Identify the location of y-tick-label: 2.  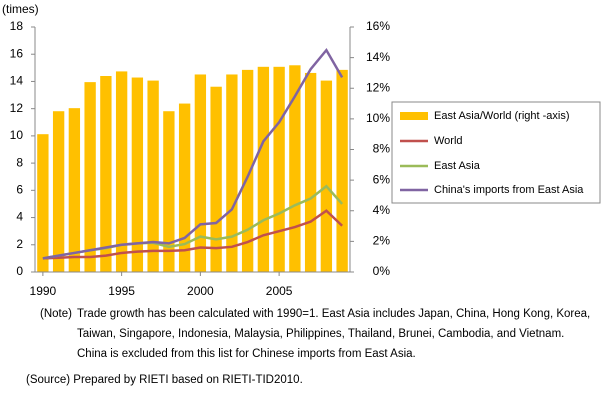
(19, 244).